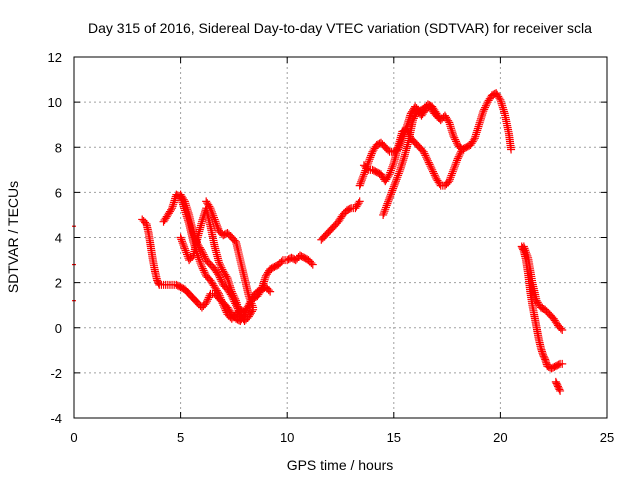 This screenshot has height=480, width=640. Describe the element at coordinates (56, 373) in the screenshot. I see `y-tick-label: -2` at that location.